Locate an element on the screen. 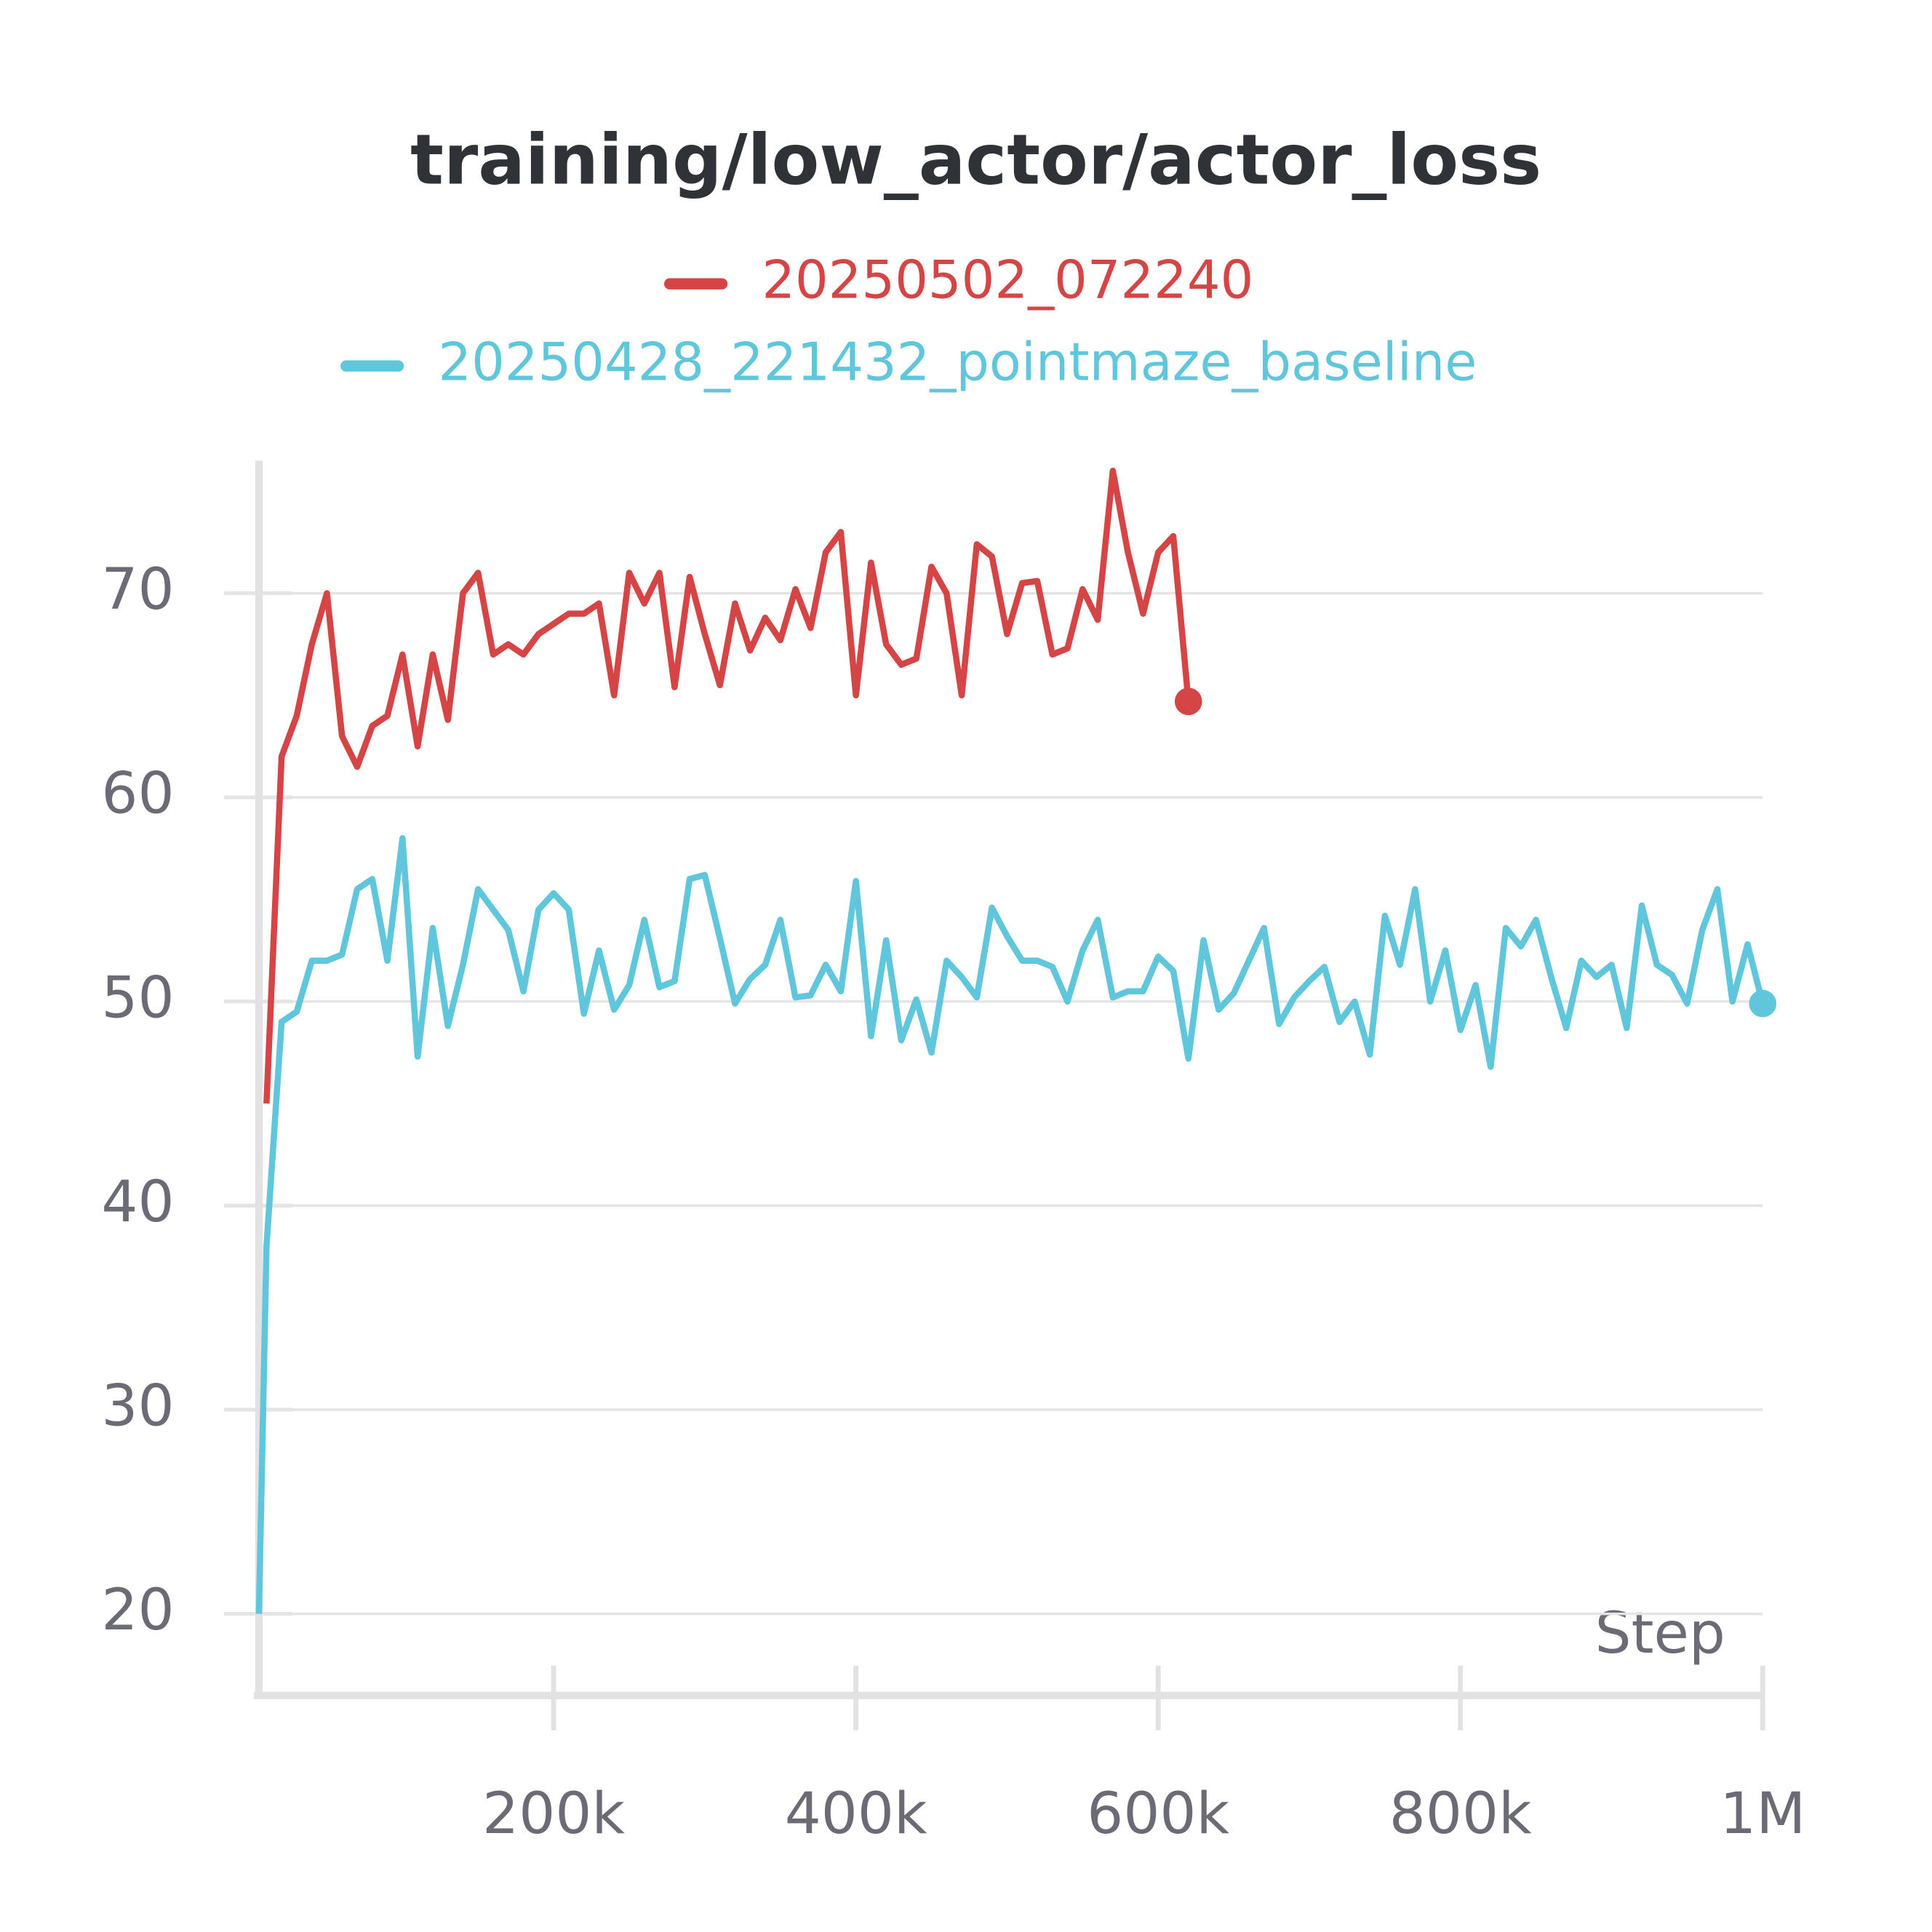 This screenshot has height=1932, width=1932. y-tick-label: 60 is located at coordinates (137, 794).